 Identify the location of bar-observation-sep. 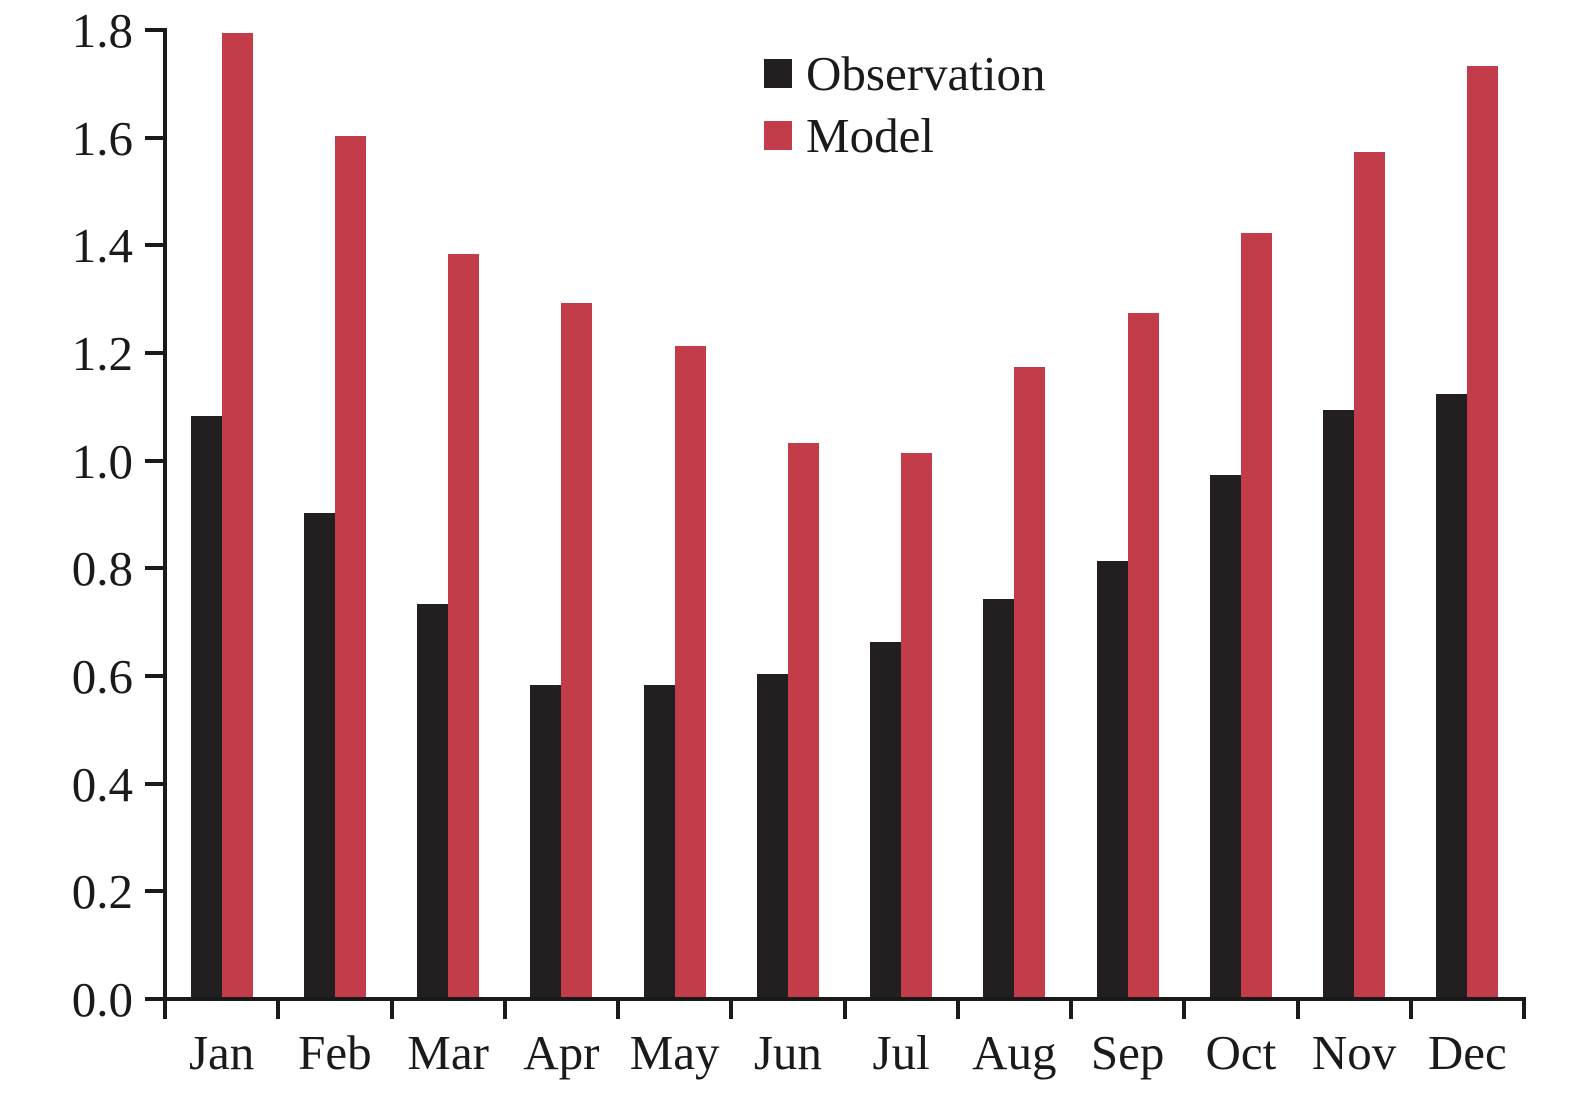
(1112, 778).